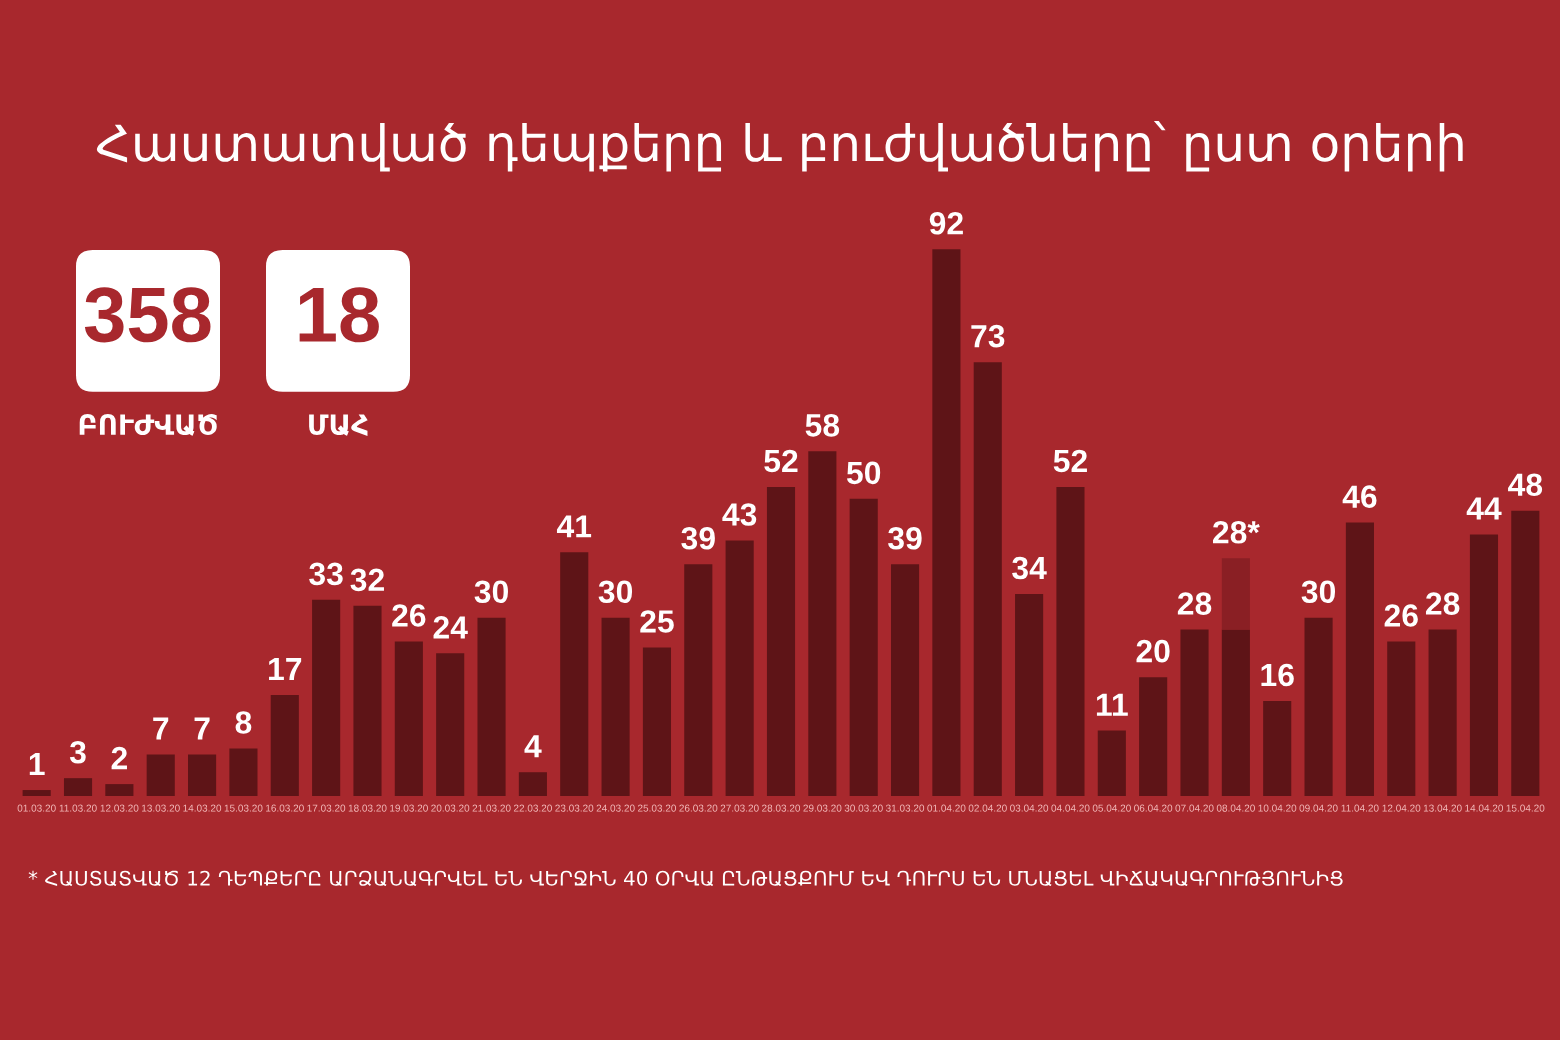 The width and height of the screenshot is (1560, 1040). I want to click on data-label: 58, so click(822, 425).